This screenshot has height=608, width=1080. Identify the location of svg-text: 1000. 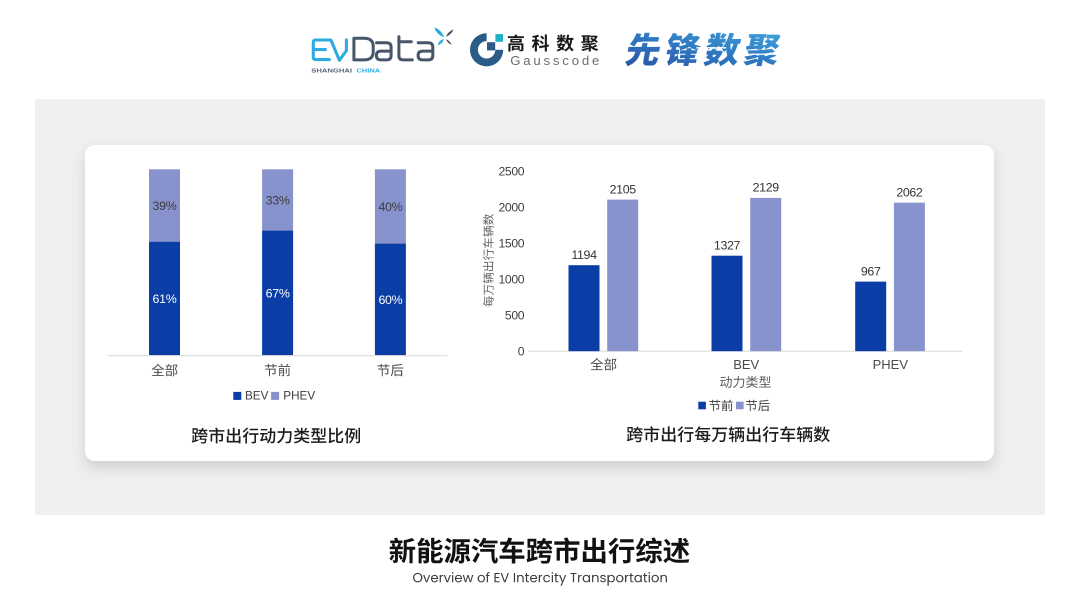
(511, 279).